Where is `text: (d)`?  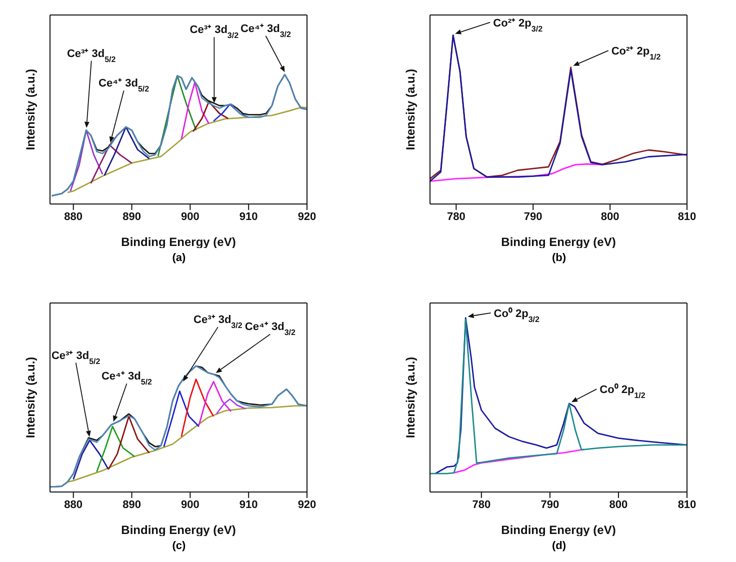
text: (d) is located at coordinates (559, 546).